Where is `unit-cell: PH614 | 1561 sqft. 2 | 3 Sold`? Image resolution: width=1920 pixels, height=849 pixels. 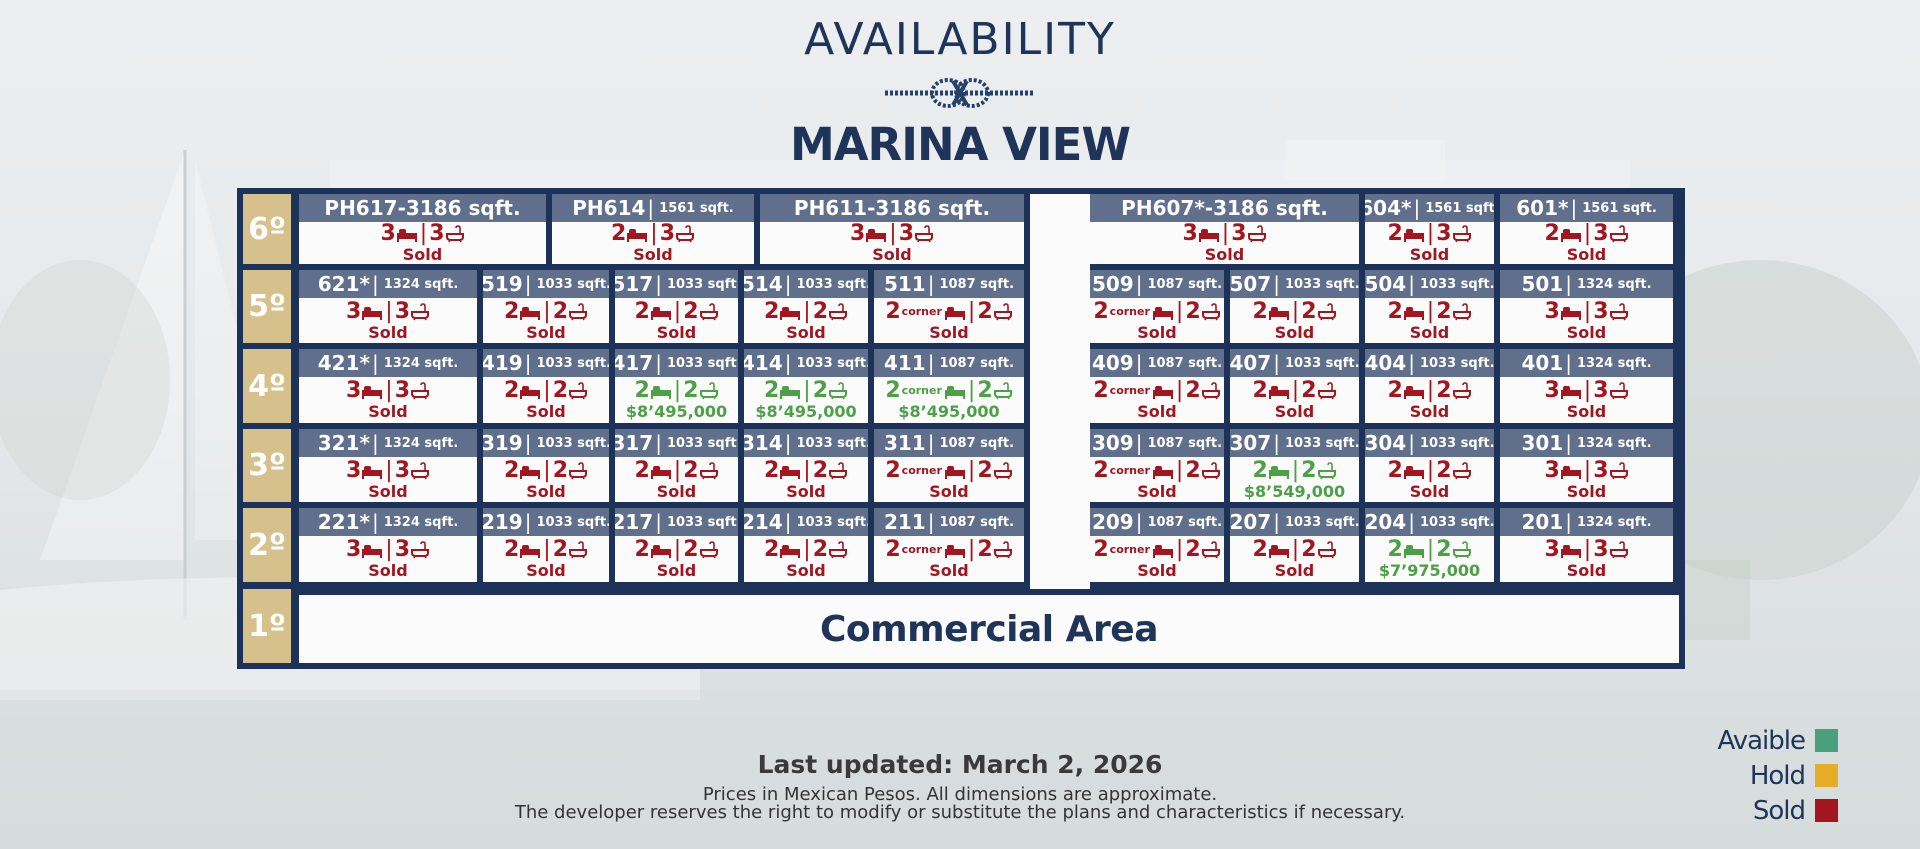
unit-cell: PH614 | 1561 sqft. 2 | 3 Sold is located at coordinates (653, 229).